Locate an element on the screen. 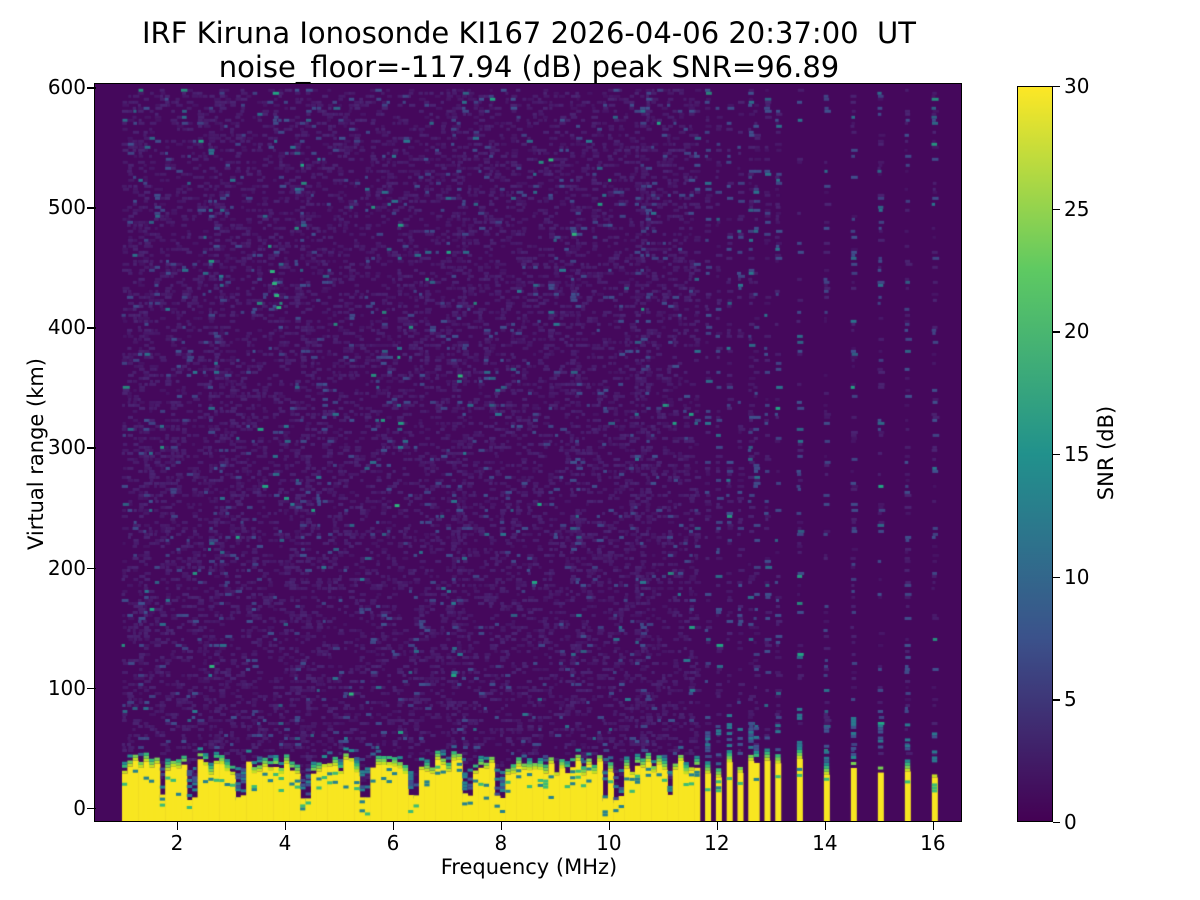 This screenshot has width=1200, height=900. colorbar-tick-label: 20 is located at coordinates (1077, 331).